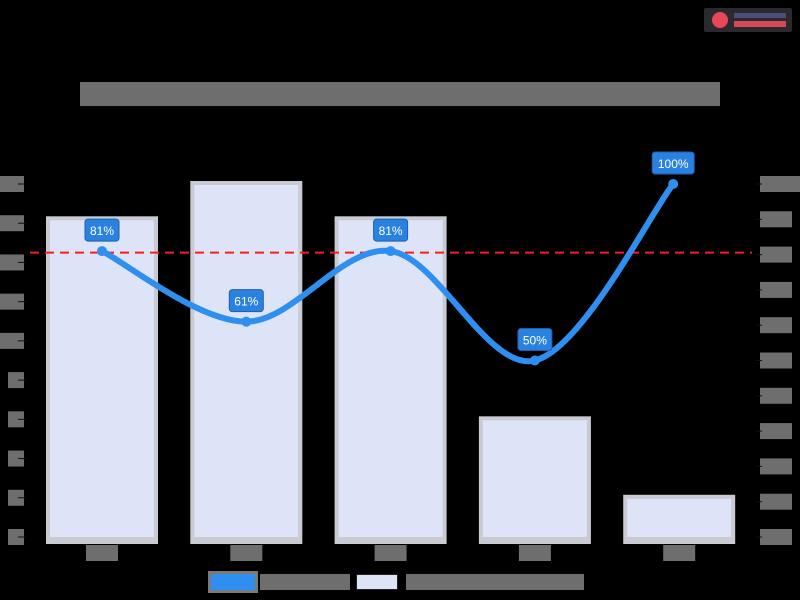  I want to click on logo-icon, so click(720, 20).